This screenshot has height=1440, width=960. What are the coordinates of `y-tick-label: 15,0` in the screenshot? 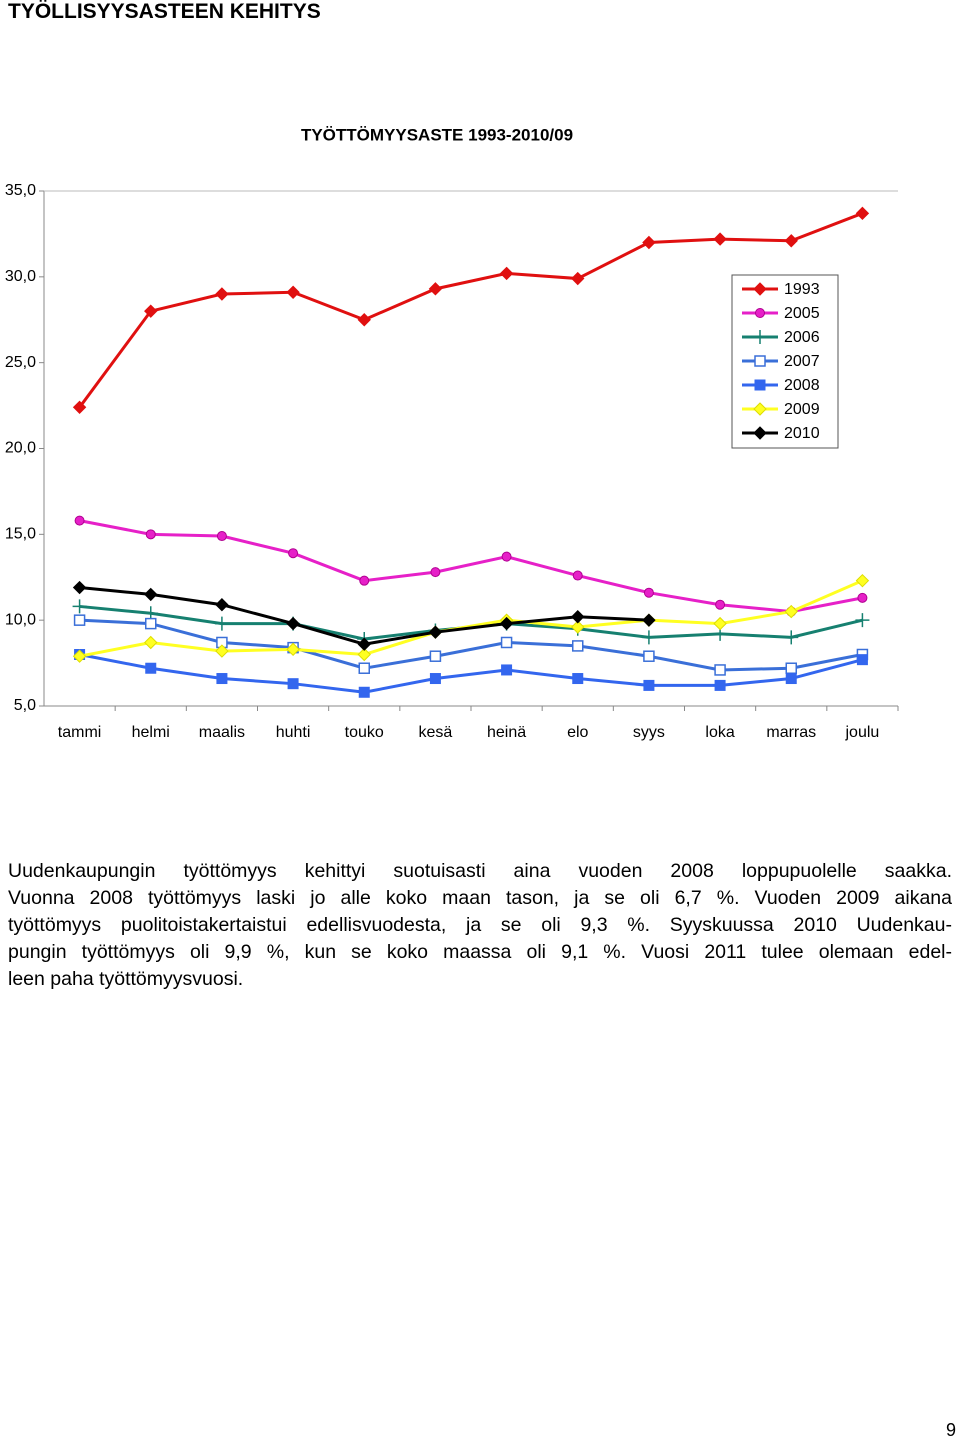 It's located at (20, 534).